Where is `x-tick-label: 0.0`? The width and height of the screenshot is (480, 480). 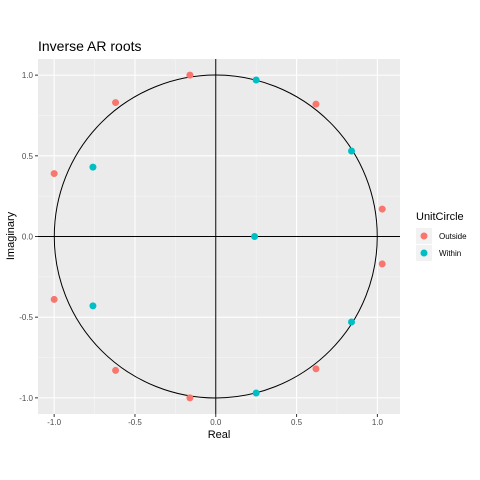
x-tick-label: 0.0 is located at coordinates (216, 422).